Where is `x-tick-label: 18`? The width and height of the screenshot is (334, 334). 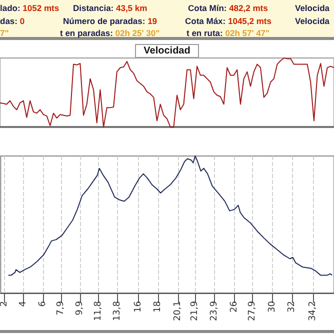 x-tick-label: 18 is located at coordinates (157, 306).